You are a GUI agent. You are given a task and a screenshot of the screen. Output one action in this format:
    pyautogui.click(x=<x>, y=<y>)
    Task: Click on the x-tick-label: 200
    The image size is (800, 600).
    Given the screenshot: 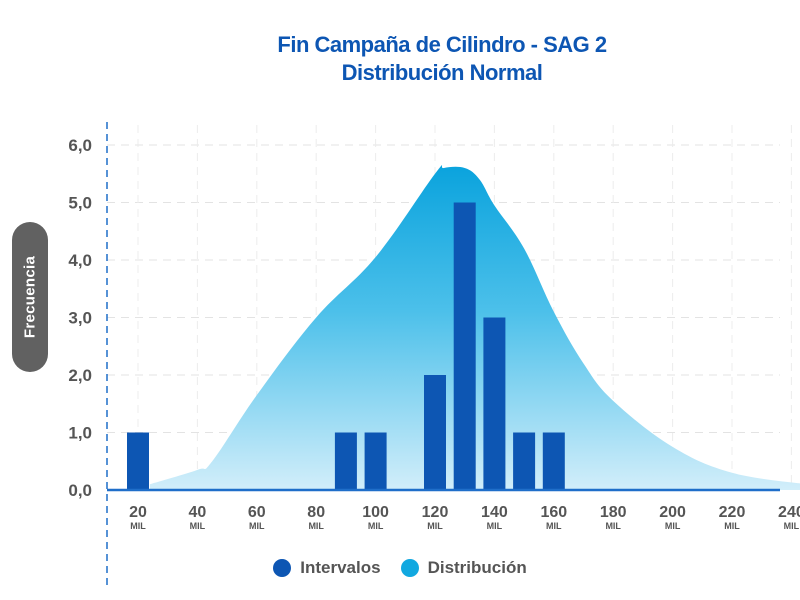 What is the action you would take?
    pyautogui.click(x=672, y=512)
    